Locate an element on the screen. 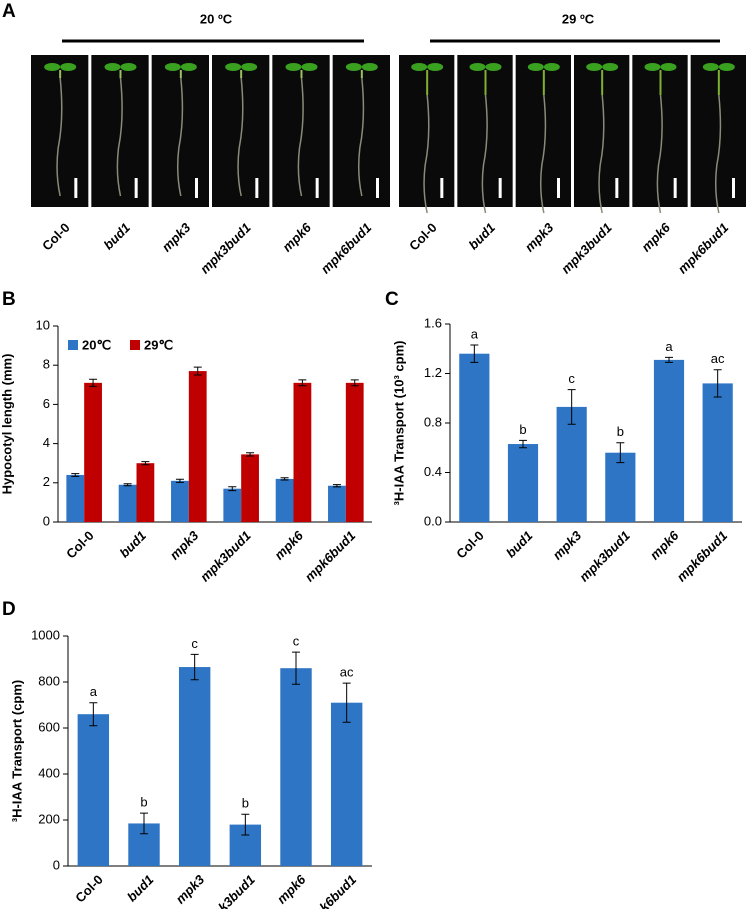 This screenshot has height=914, width=751. y-tick-label: 0.0 is located at coordinates (433, 520).